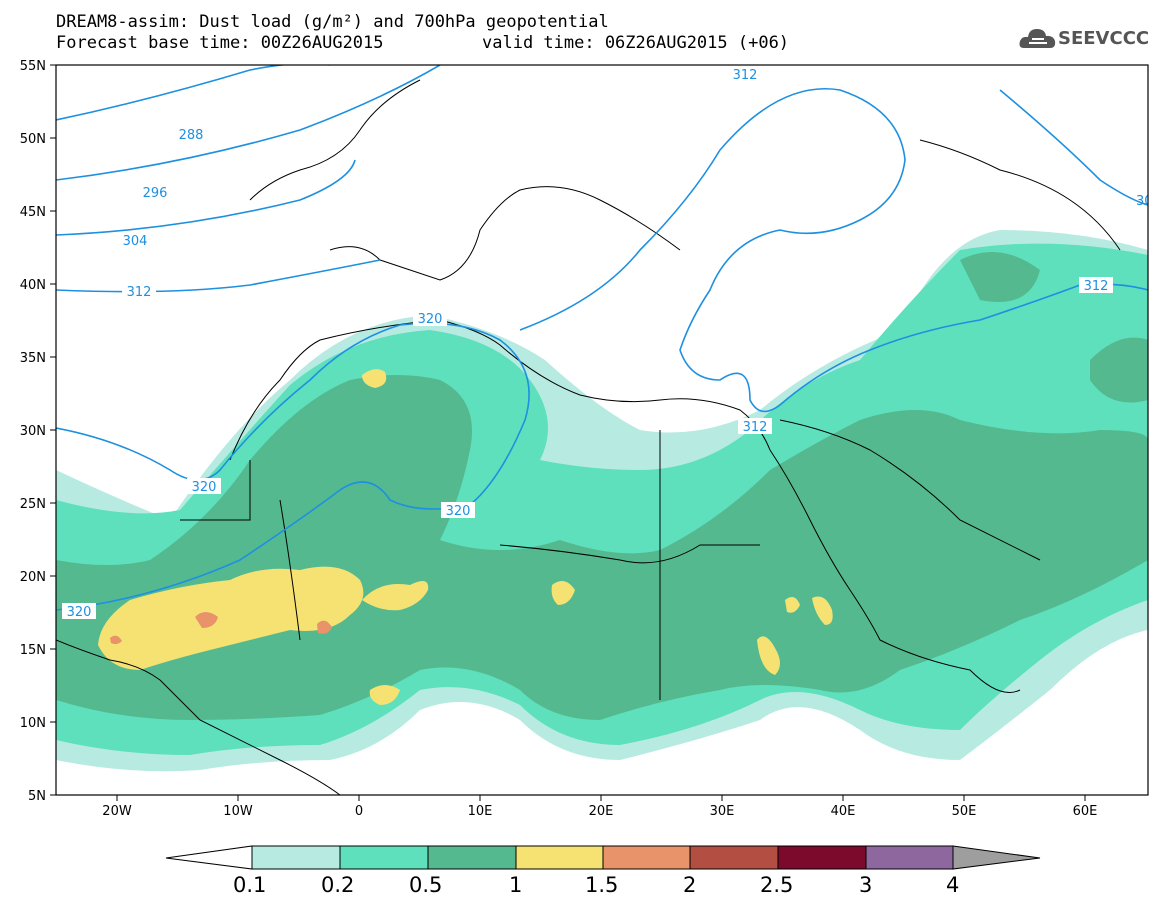 Image resolution: width=1165 pixels, height=907 pixels. What do you see at coordinates (516, 885) in the screenshot?
I see `colorbar-label: 1` at bounding box center [516, 885].